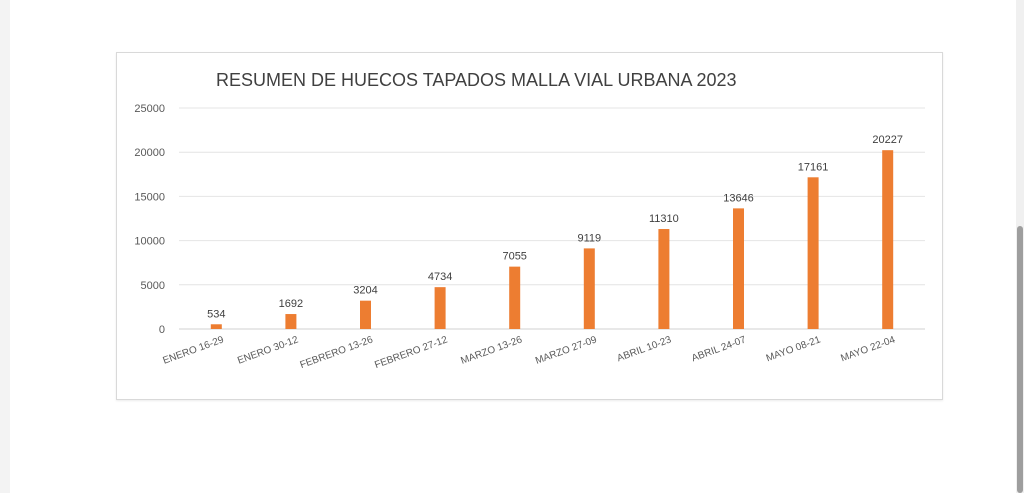 This screenshot has width=1024, height=493. Describe the element at coordinates (738, 198) in the screenshot. I see `data-label: 13646` at that location.